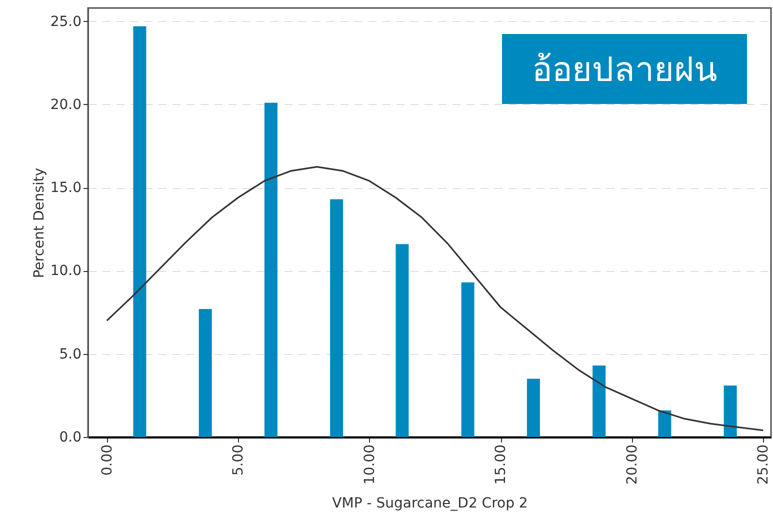 This screenshot has width=773, height=524. I want to click on x-tick-label: 25.00, so click(764, 464).